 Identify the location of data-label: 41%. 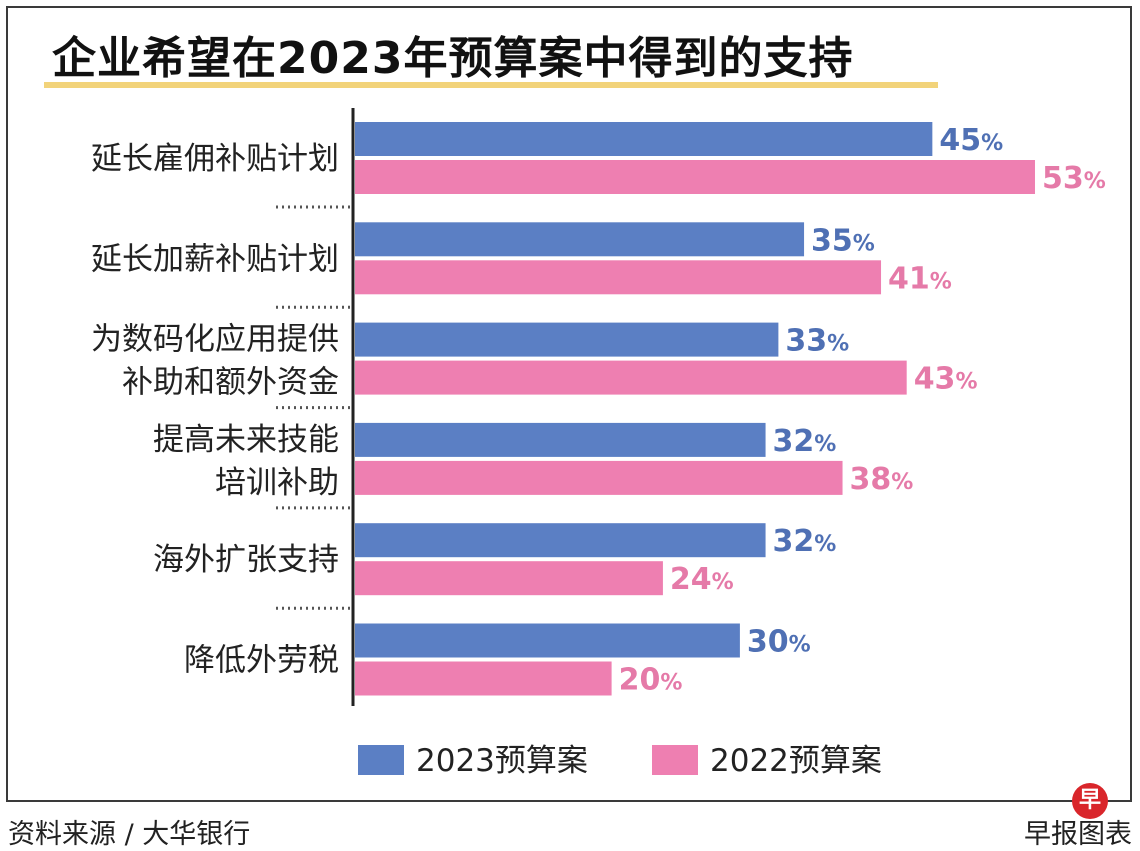
(920, 278).